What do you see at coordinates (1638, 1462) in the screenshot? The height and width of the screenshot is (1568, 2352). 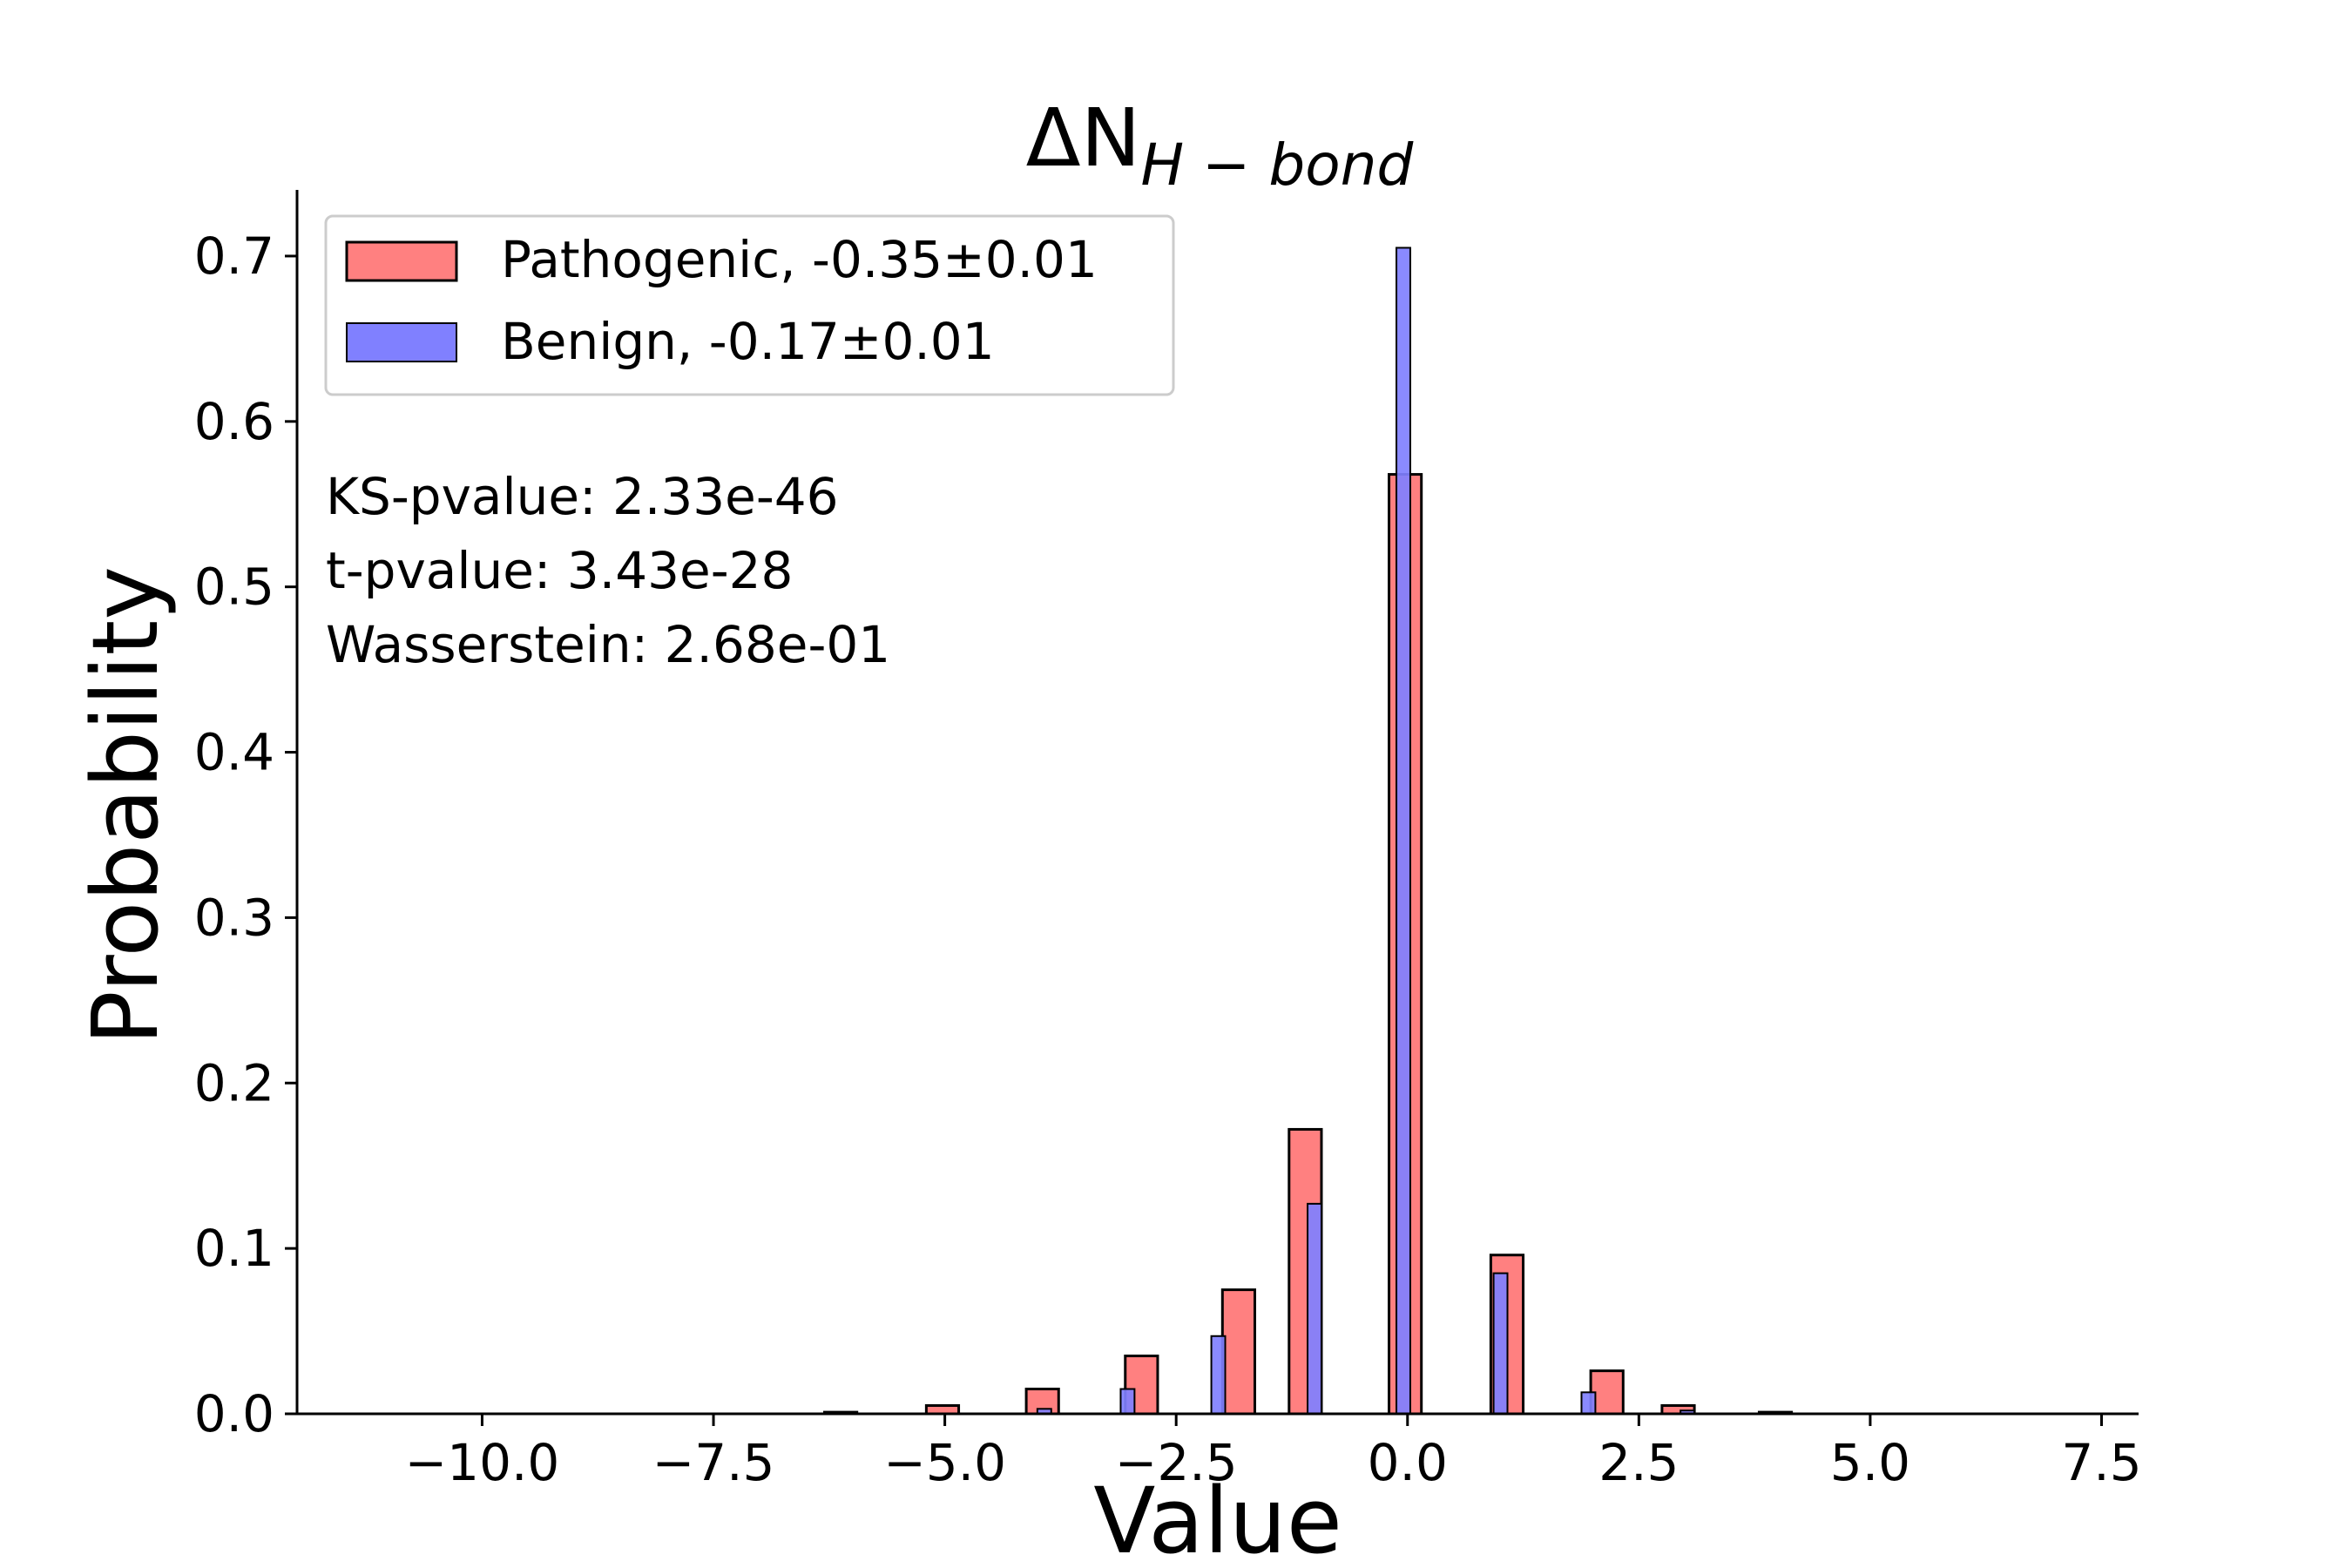 I see `x-tick-label: 2.5` at bounding box center [1638, 1462].